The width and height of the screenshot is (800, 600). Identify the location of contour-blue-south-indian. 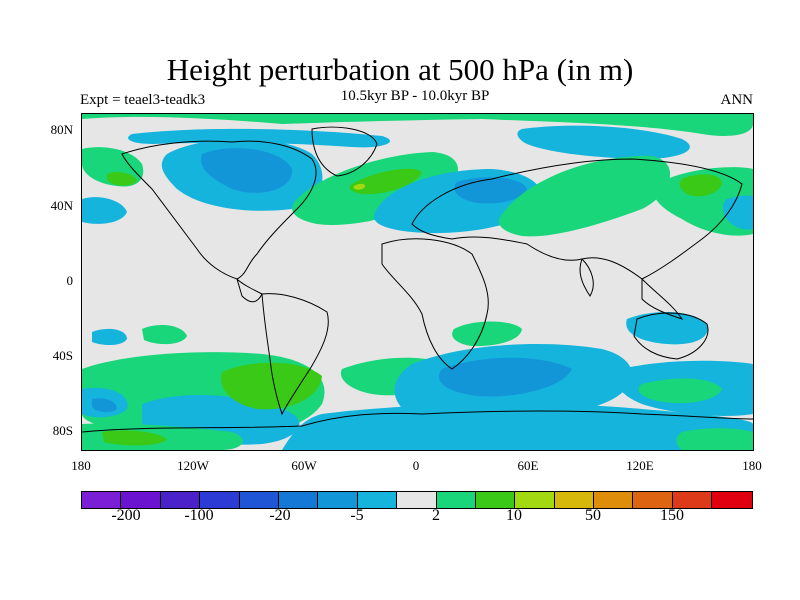
(667, 328).